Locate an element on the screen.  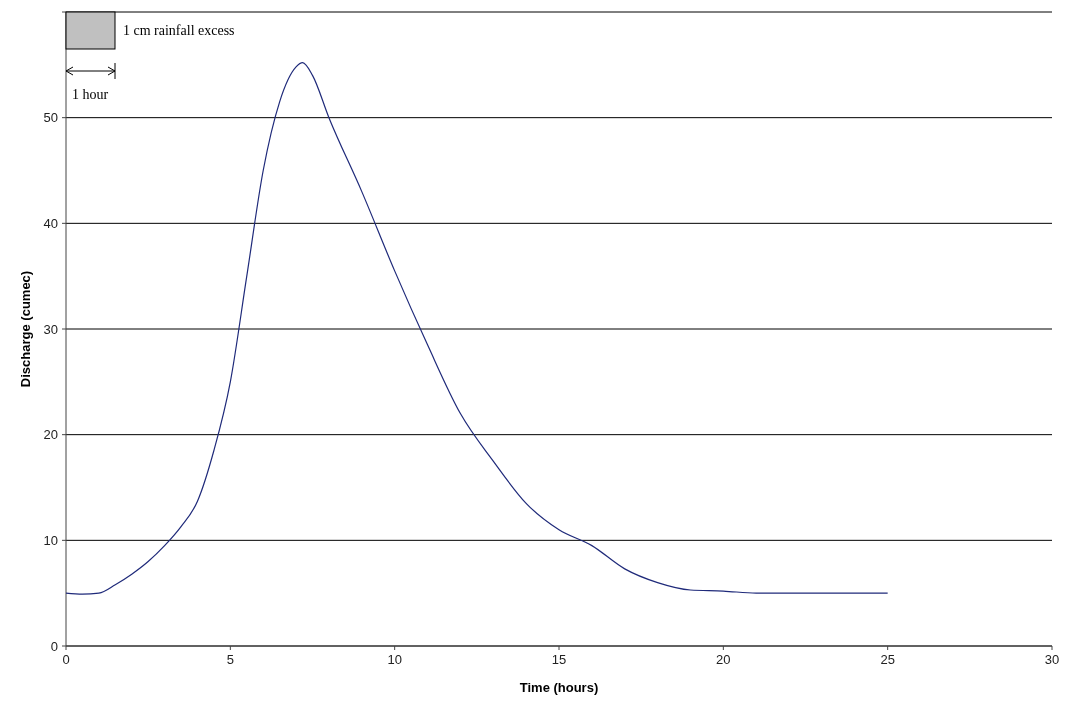
y-tick-label: 30 is located at coordinates (50, 329).